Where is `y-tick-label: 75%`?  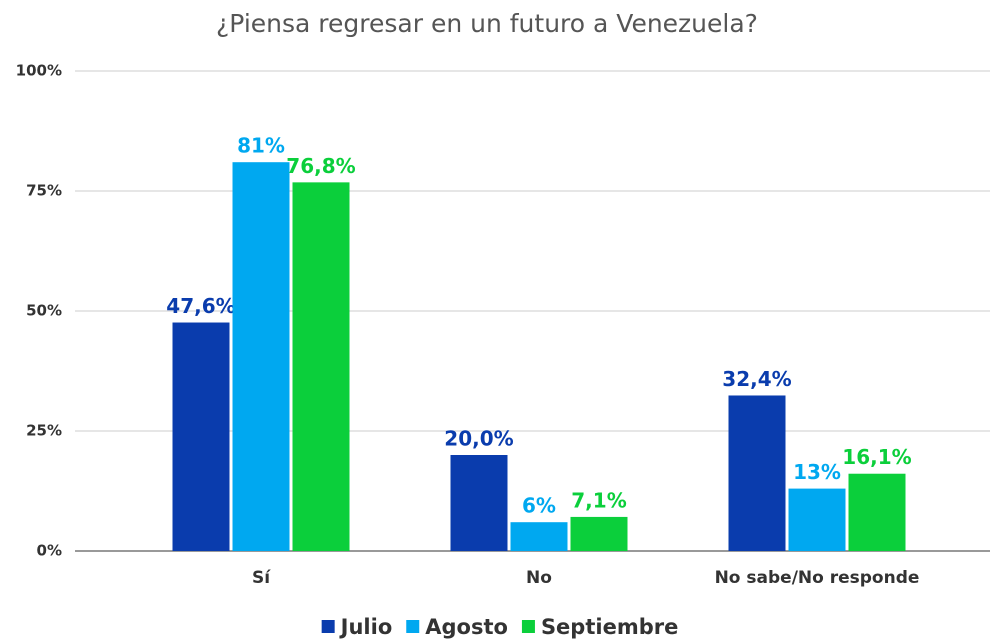 y-tick-label: 75% is located at coordinates (44, 191).